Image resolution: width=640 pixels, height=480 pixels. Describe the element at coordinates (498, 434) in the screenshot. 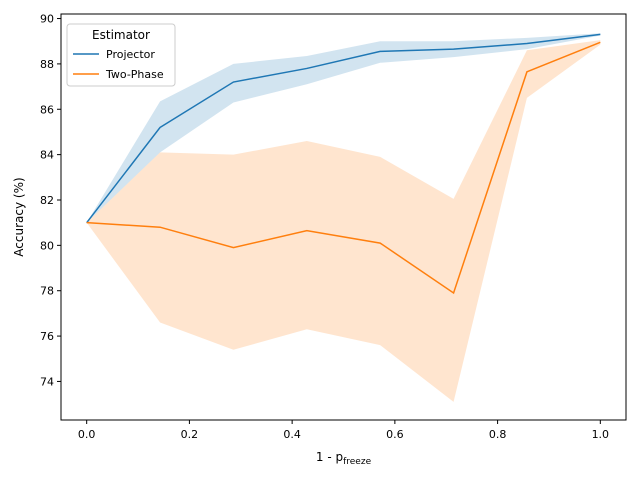

I see `x-tick-label: 0.8` at that location.